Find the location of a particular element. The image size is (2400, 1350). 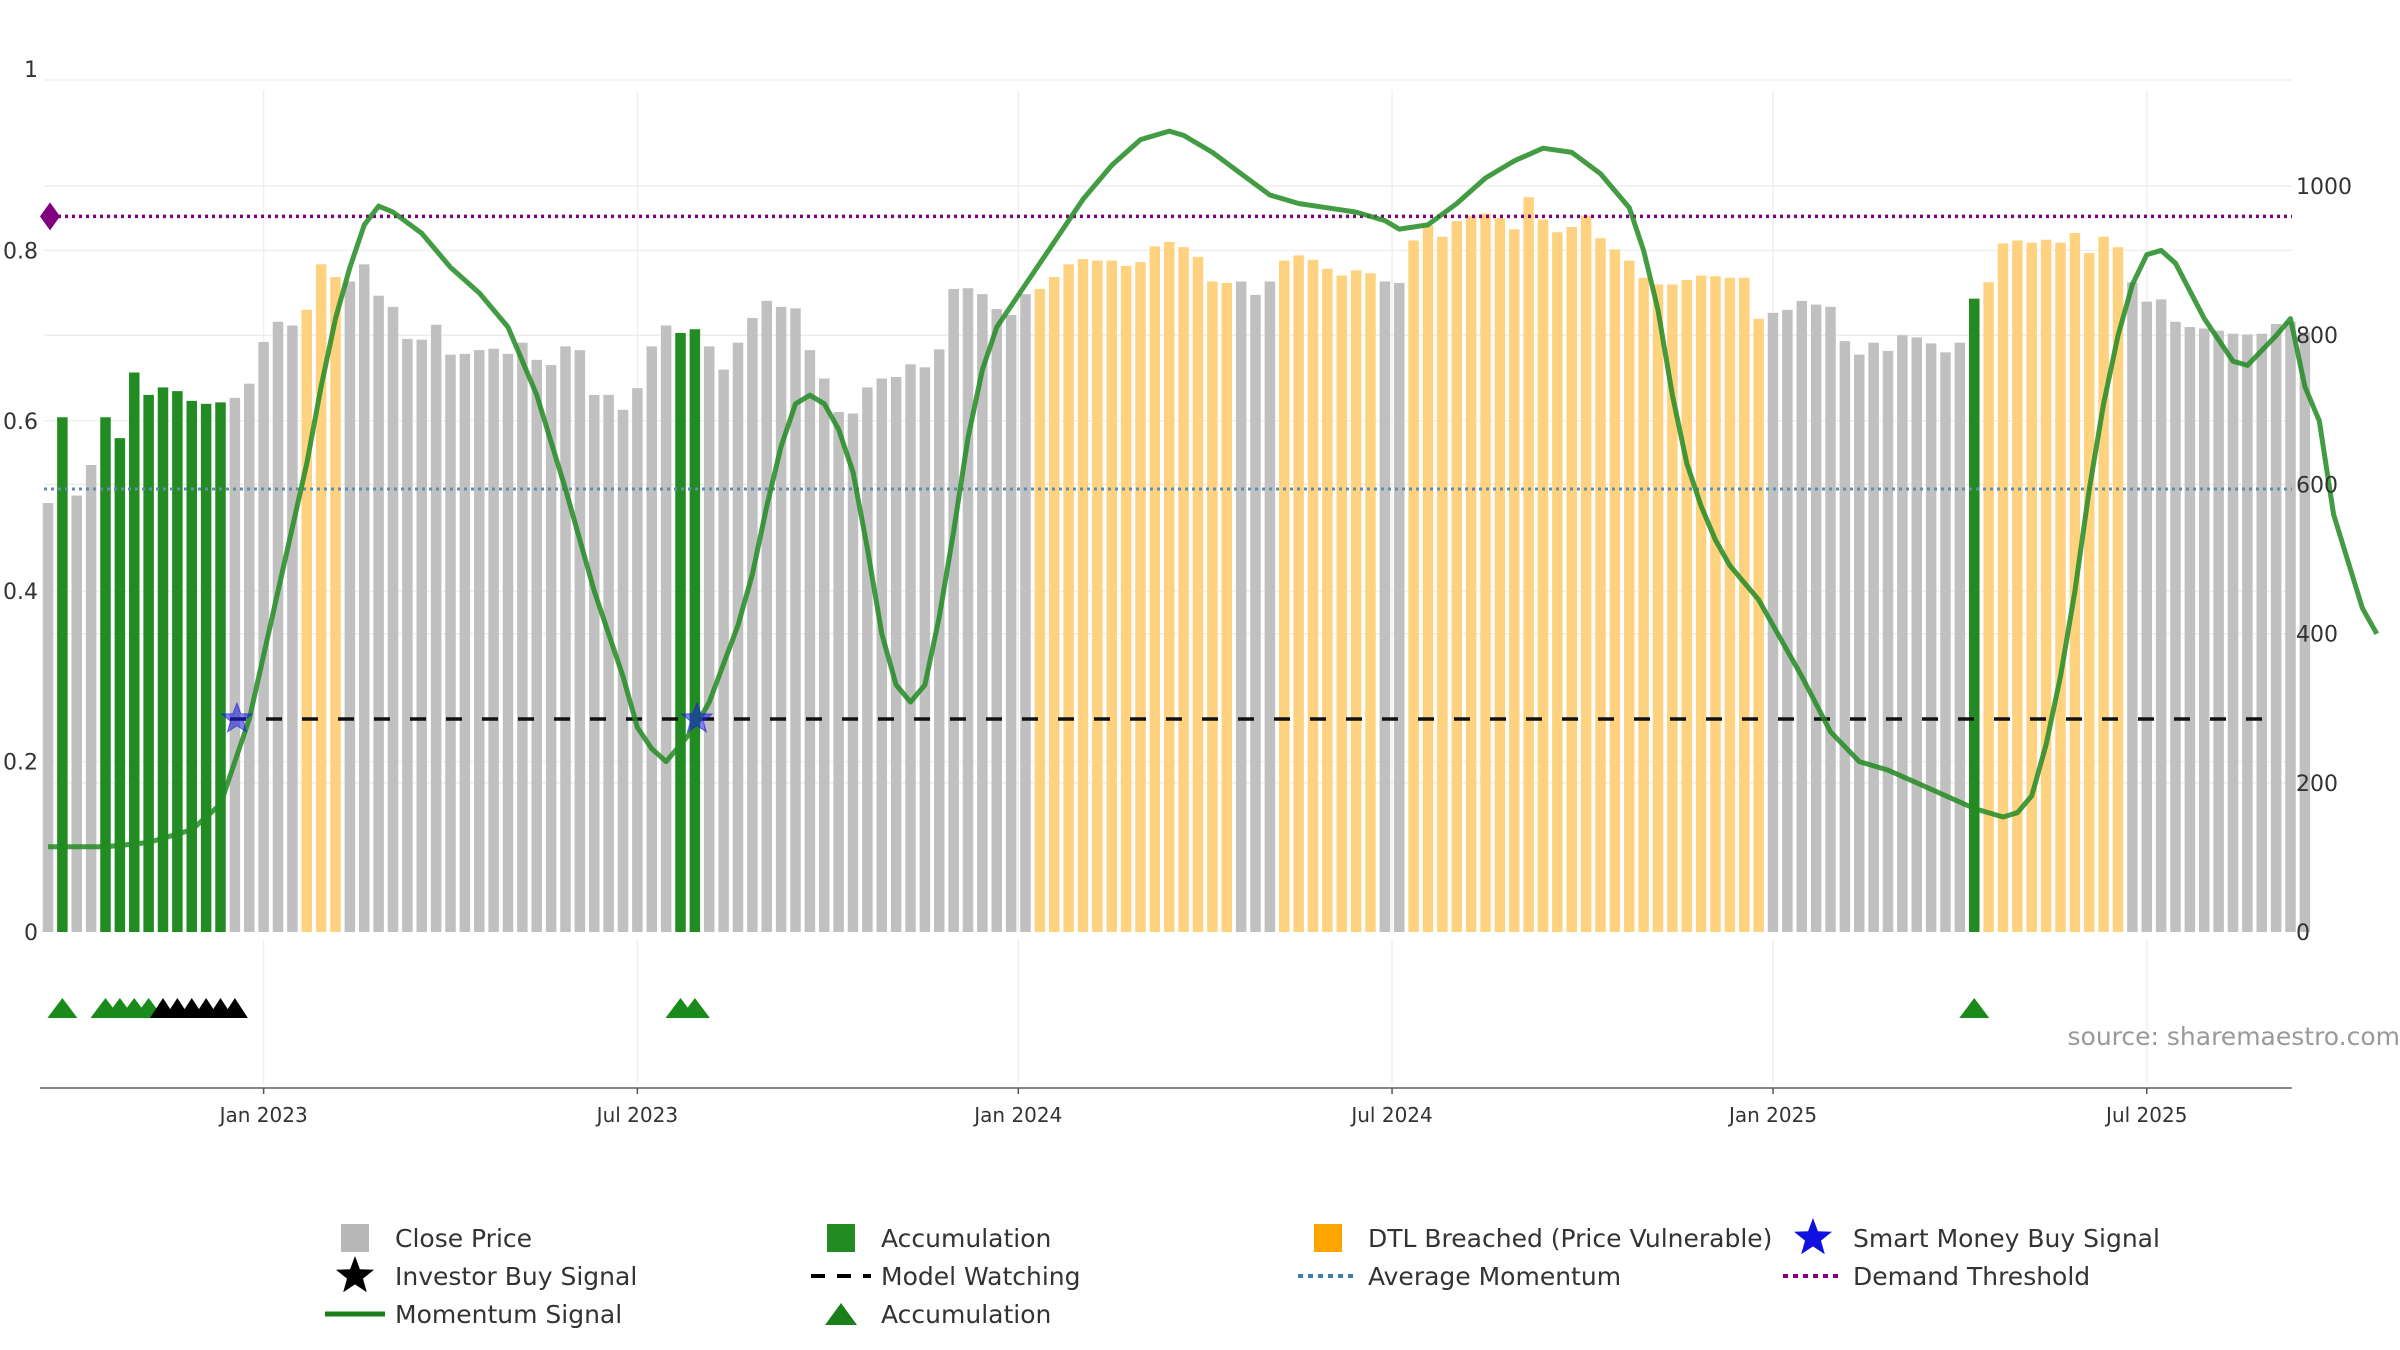

left-tick-label: 0 is located at coordinates (31, 933).